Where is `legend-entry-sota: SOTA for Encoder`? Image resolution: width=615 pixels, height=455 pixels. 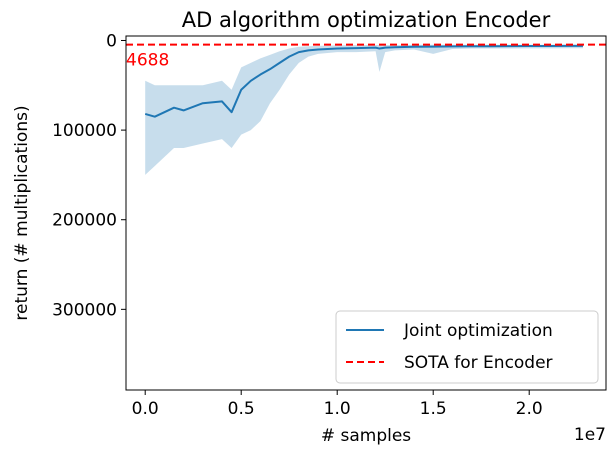
legend-entry-sota: SOTA for Encoder is located at coordinates (478, 363).